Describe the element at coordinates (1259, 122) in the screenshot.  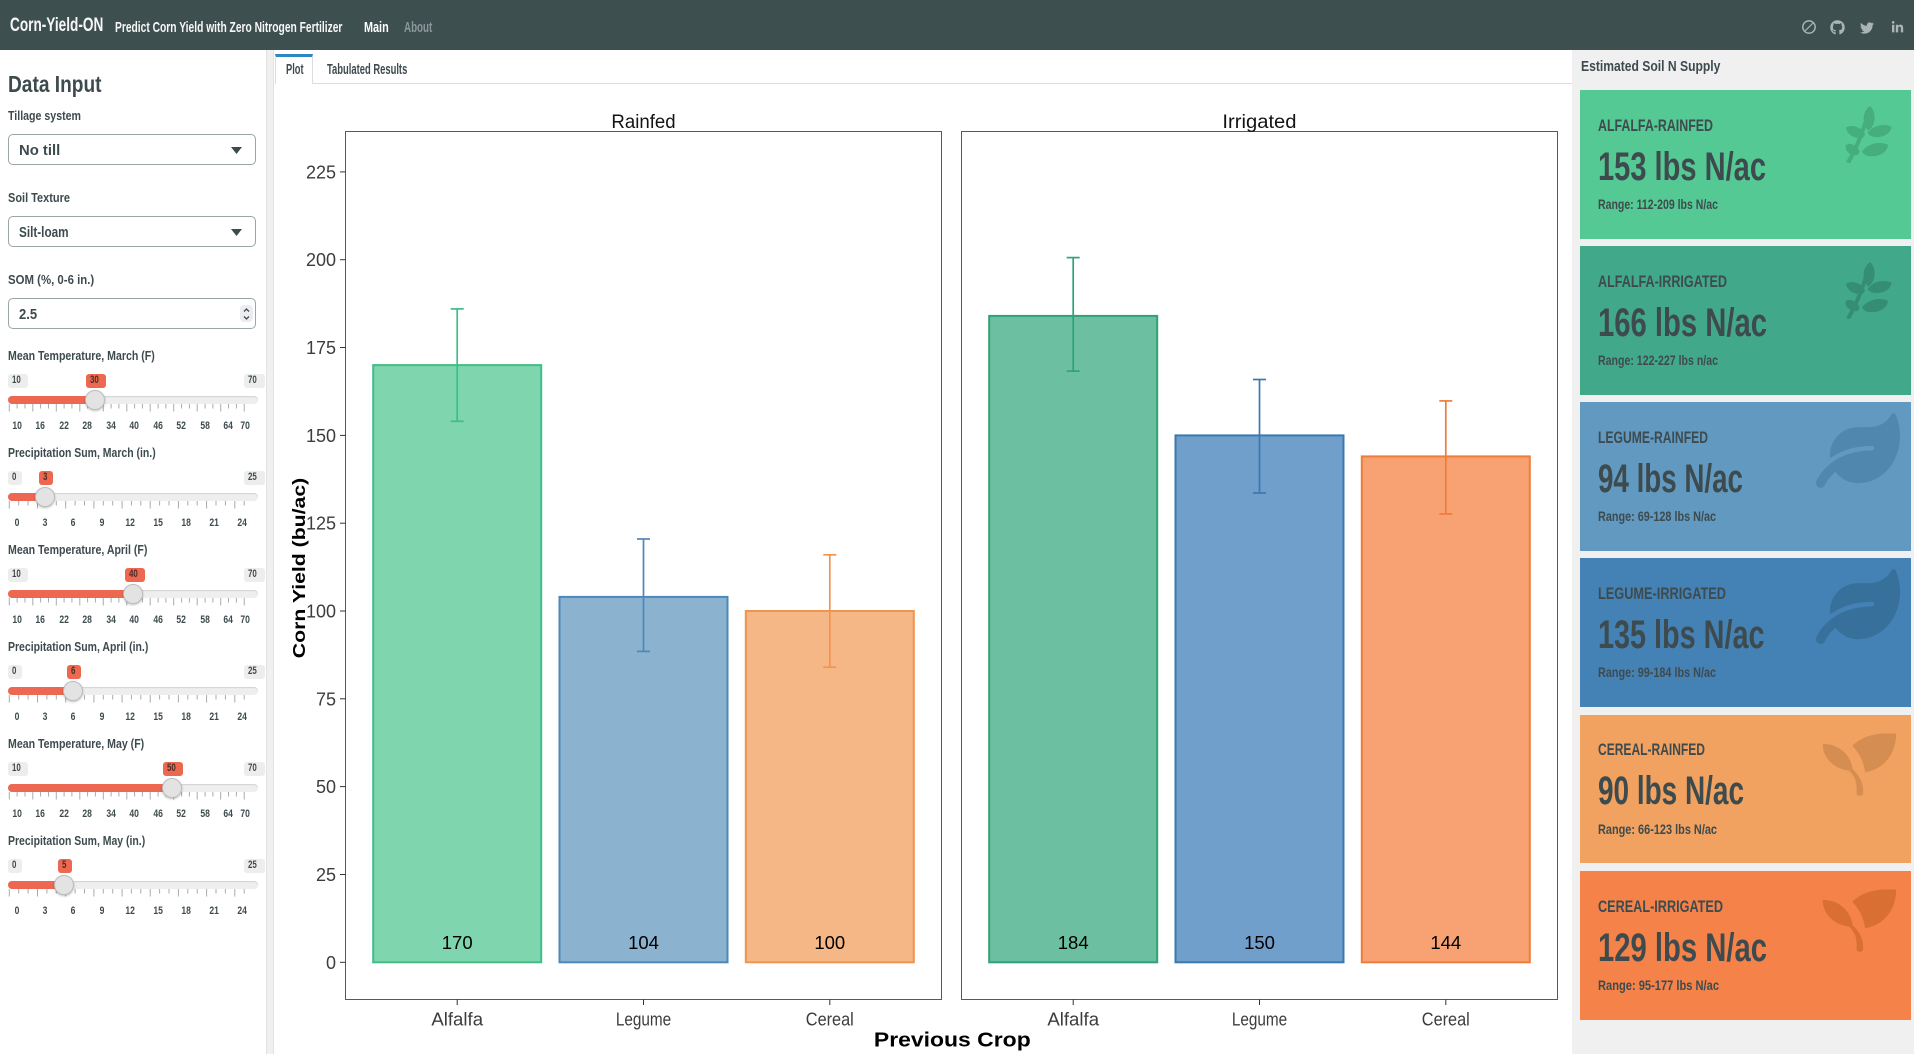
I see `svg-text: Irrigated` at that location.